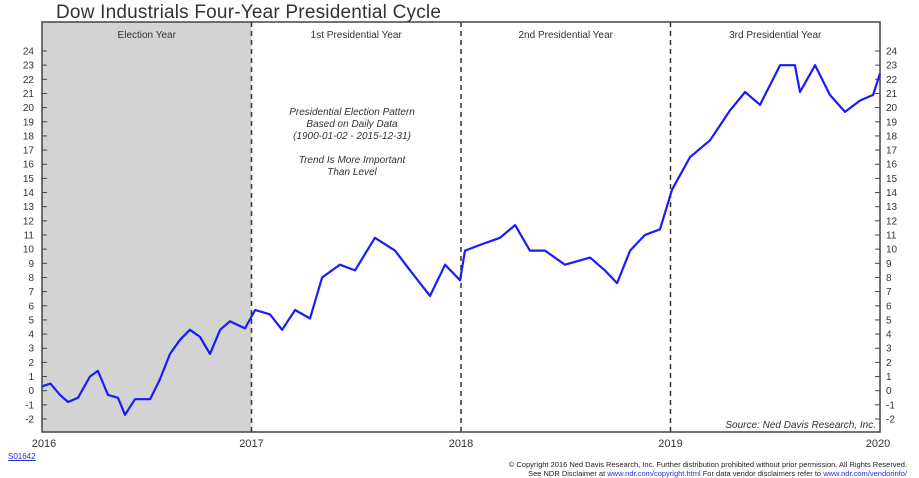  Describe the element at coordinates (31, 335) in the screenshot. I see `y-tick-label-left: 4` at that location.